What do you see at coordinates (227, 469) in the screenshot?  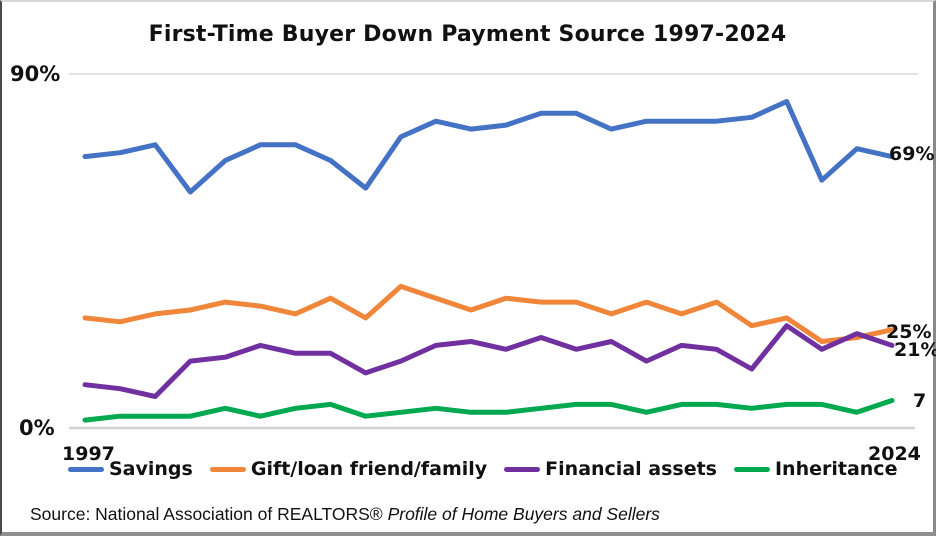 I see `gift-loan-line-swatch` at bounding box center [227, 469].